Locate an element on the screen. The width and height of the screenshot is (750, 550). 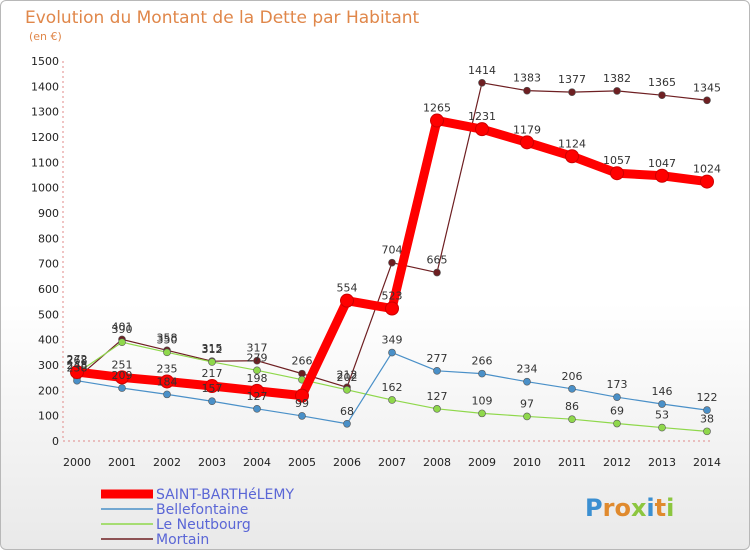
data-label: 122 is located at coordinates (707, 397).